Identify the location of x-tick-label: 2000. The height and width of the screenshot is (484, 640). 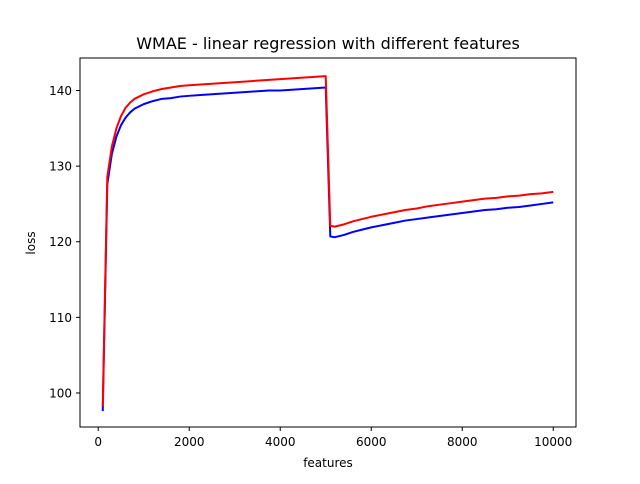
(189, 442).